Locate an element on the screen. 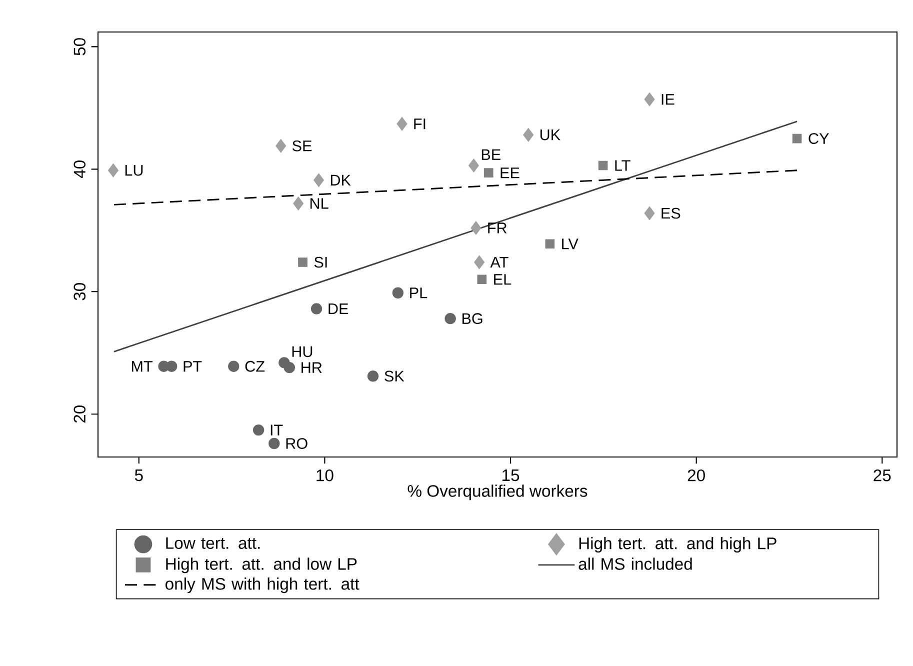 The width and height of the screenshot is (913, 666). annotation: SI is located at coordinates (320, 262).